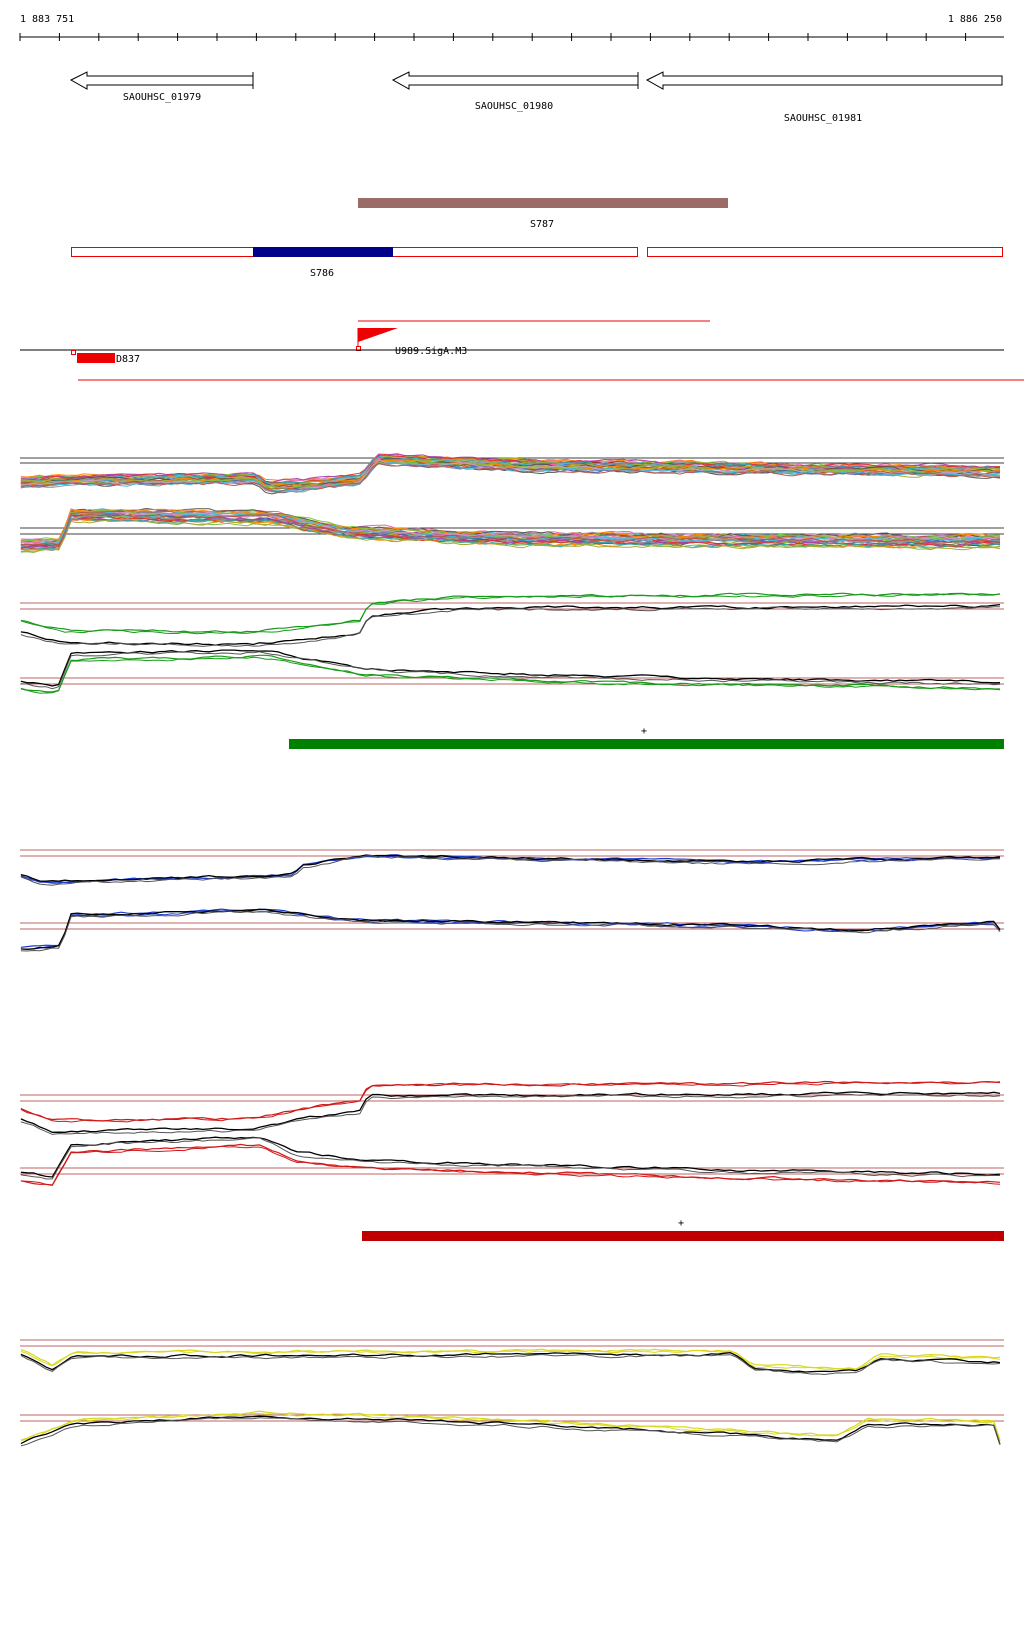  Describe the element at coordinates (323, 252) in the screenshot. I see `feature-fill` at that location.